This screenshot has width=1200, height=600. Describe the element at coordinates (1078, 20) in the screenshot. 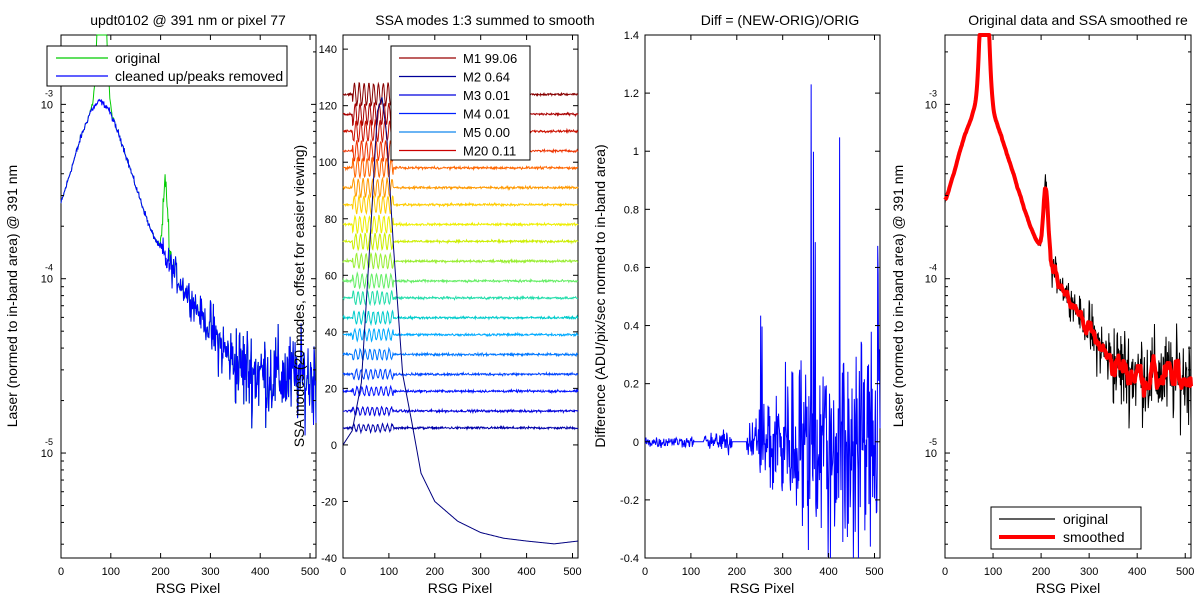

I see `panel-4-title: Original data and SSA smoothed re` at that location.